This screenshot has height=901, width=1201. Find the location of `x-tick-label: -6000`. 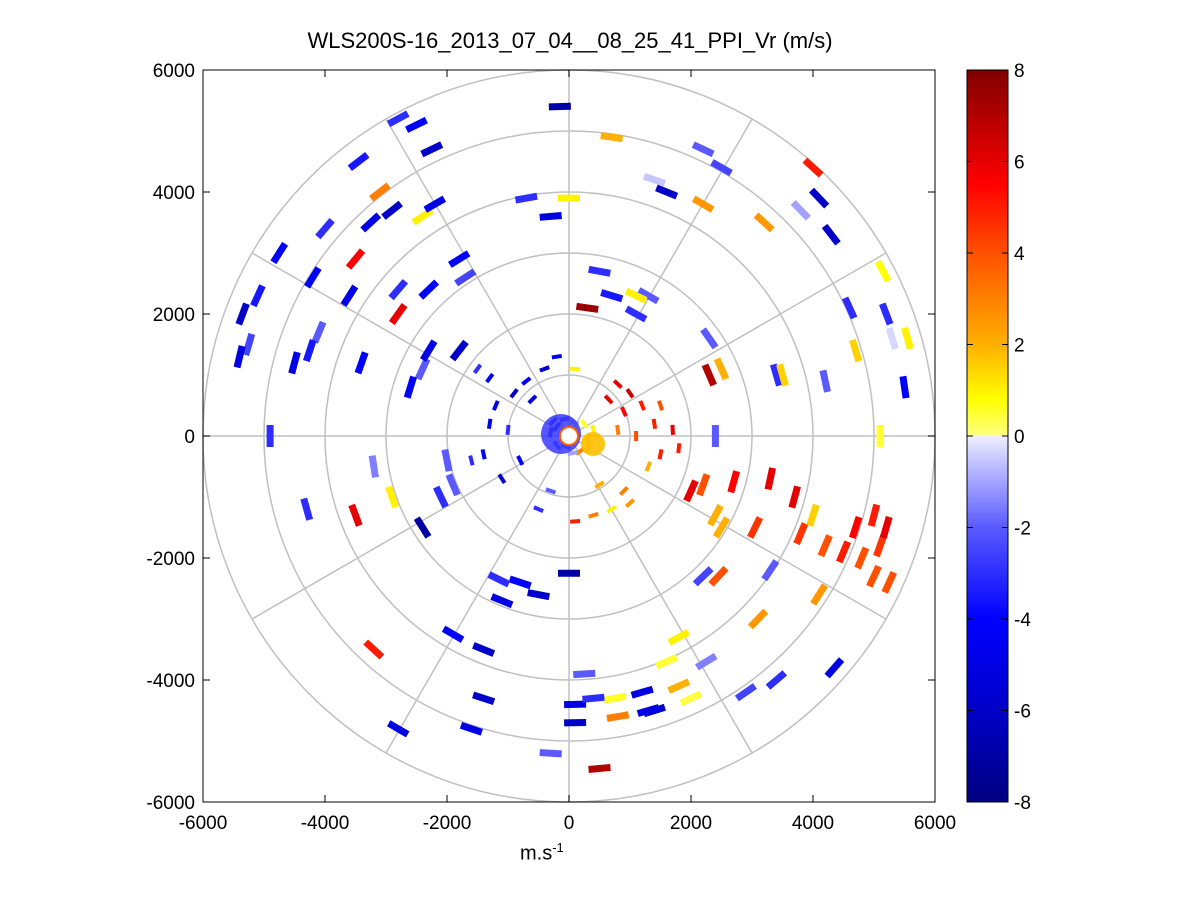

x-tick-label: -6000 is located at coordinates (203, 823).